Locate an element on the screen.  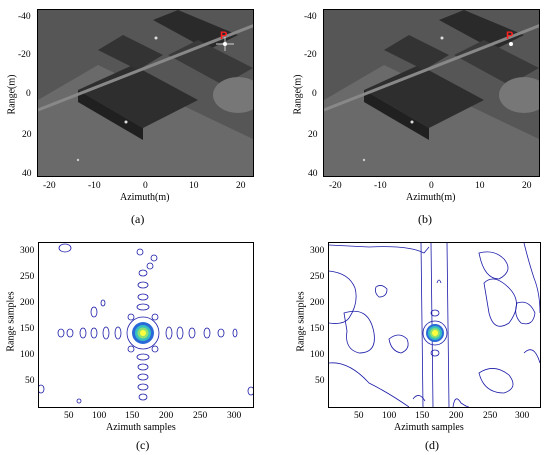
contour-plot-d is located at coordinates (434, 325).